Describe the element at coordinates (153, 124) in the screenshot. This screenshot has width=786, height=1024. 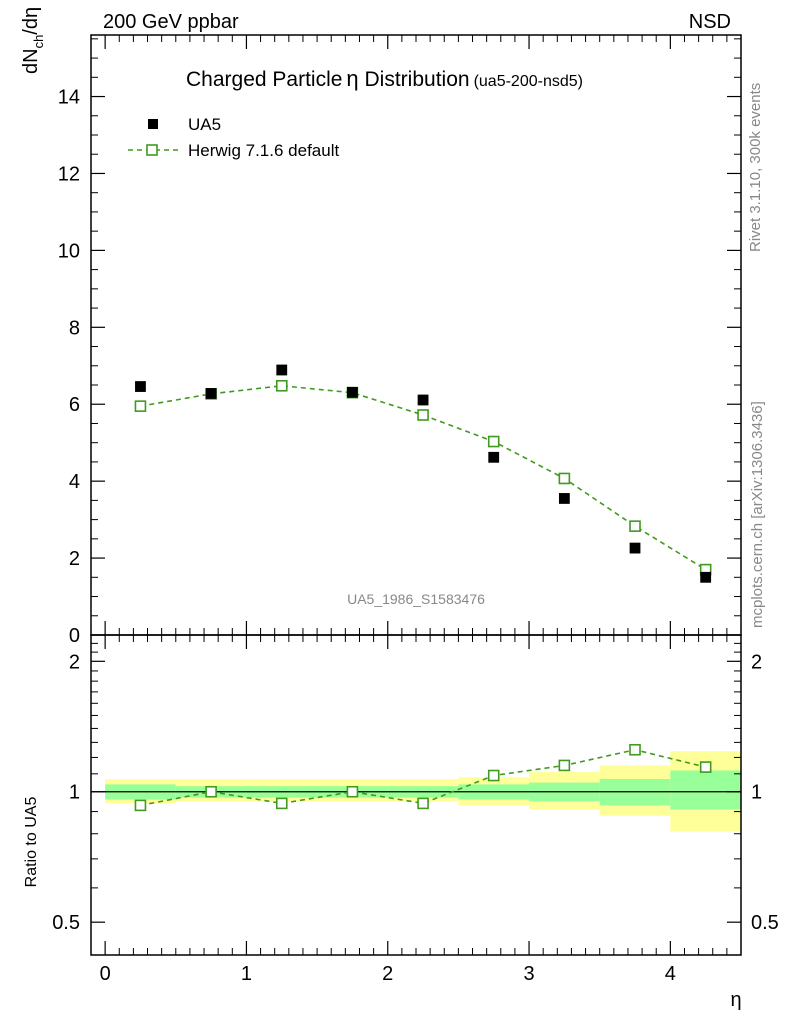
I see `legend-marker-ua5` at that location.